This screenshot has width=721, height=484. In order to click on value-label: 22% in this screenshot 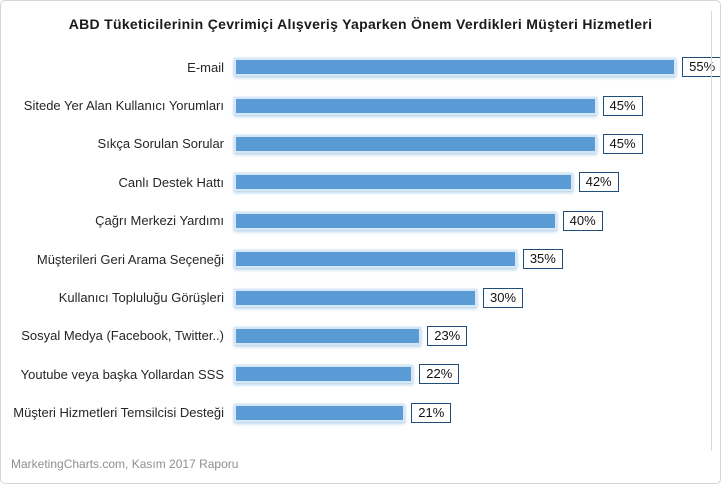, I will do `click(439, 374)`.